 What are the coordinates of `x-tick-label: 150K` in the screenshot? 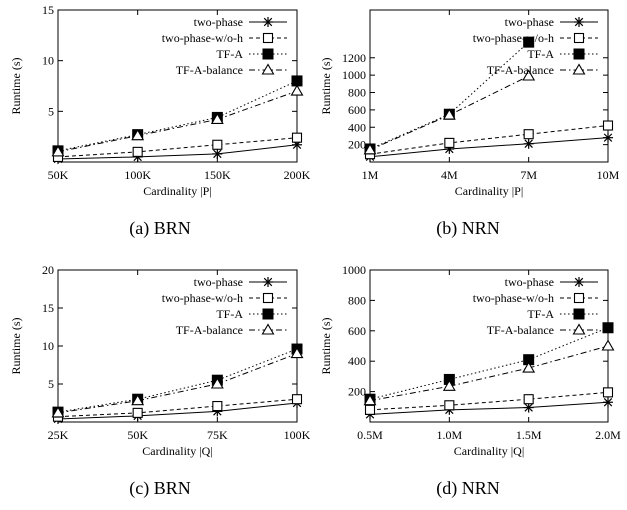 It's located at (217, 175).